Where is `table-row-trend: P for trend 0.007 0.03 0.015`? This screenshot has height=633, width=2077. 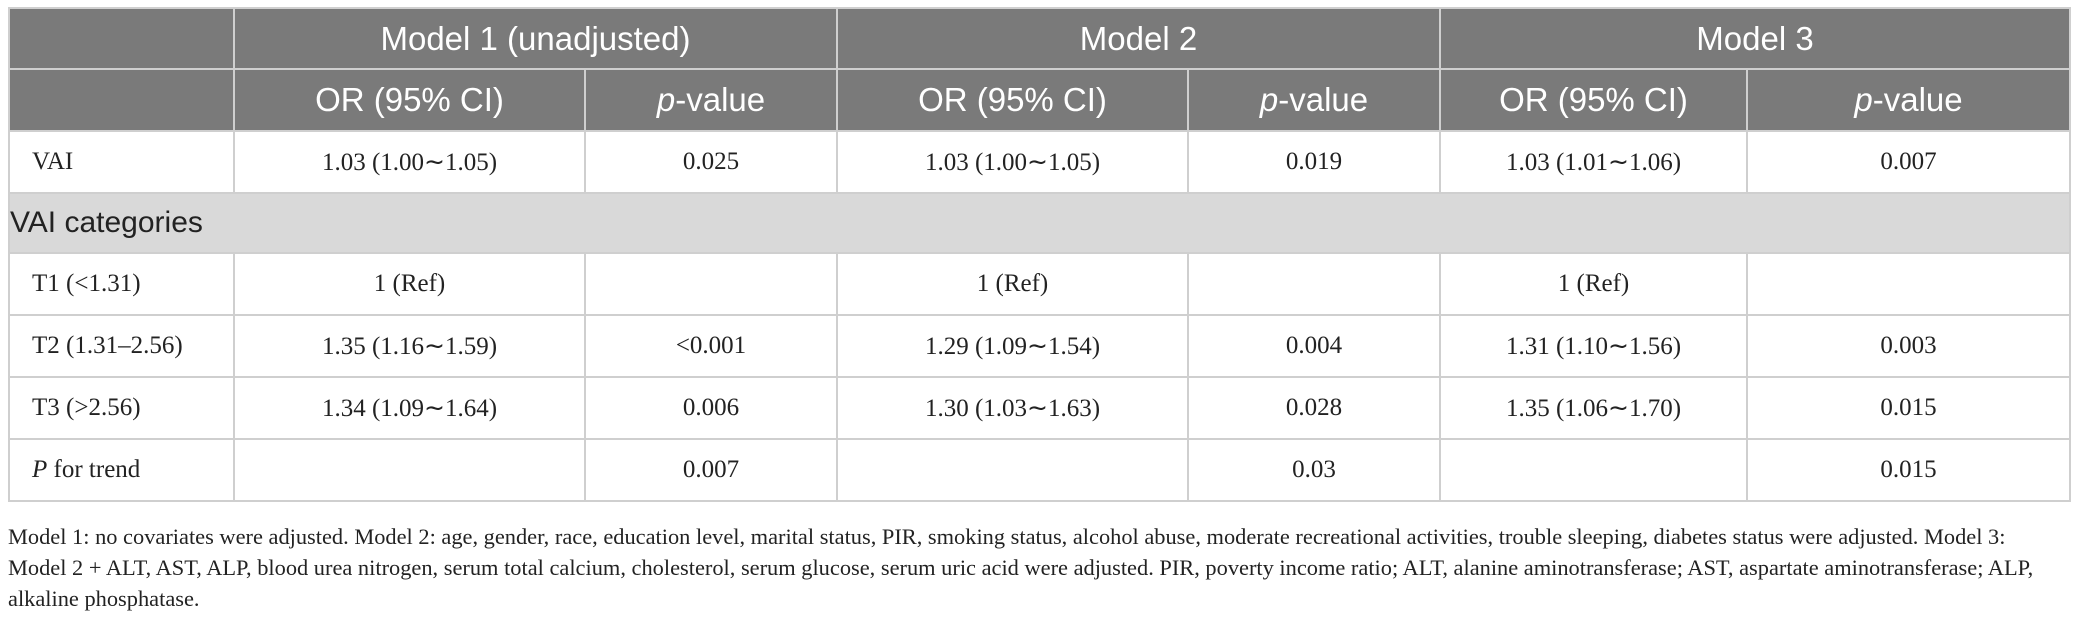
table-row-trend: P for trend 0.007 0.03 0.015 is located at coordinates (1039, 470).